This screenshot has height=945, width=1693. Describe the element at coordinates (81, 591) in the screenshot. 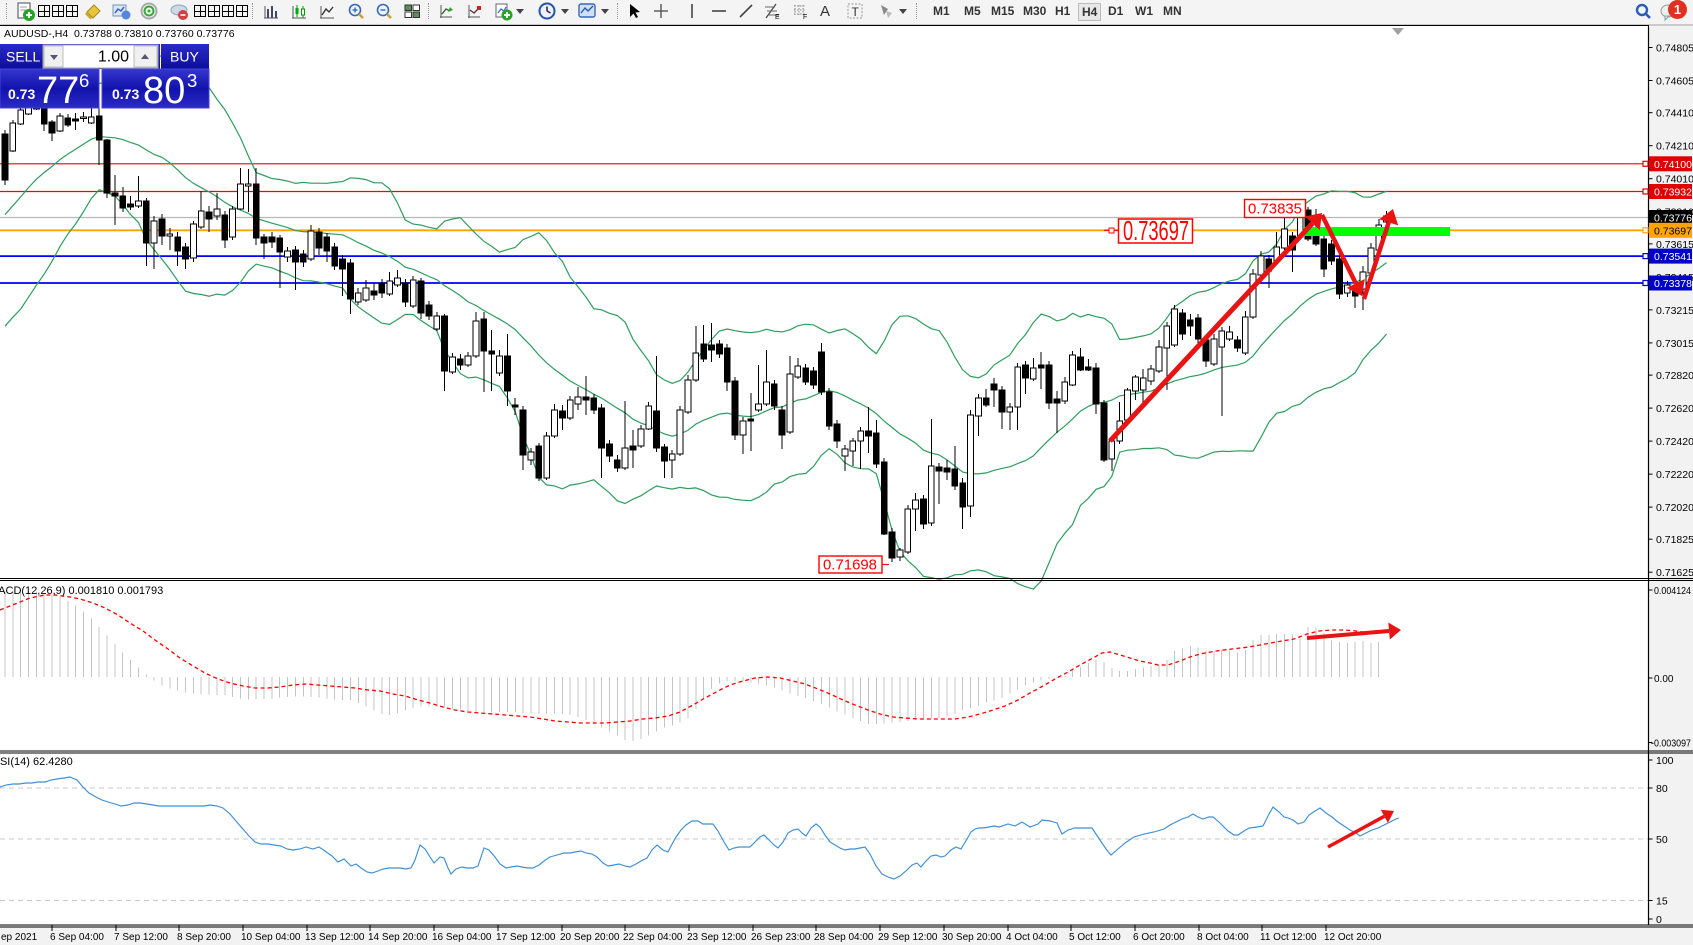

I see `svg-text:MACD(12,26,9) 0.001810 0.00179: MACD(12,26,9) 0.001810 0.001793` at that location.